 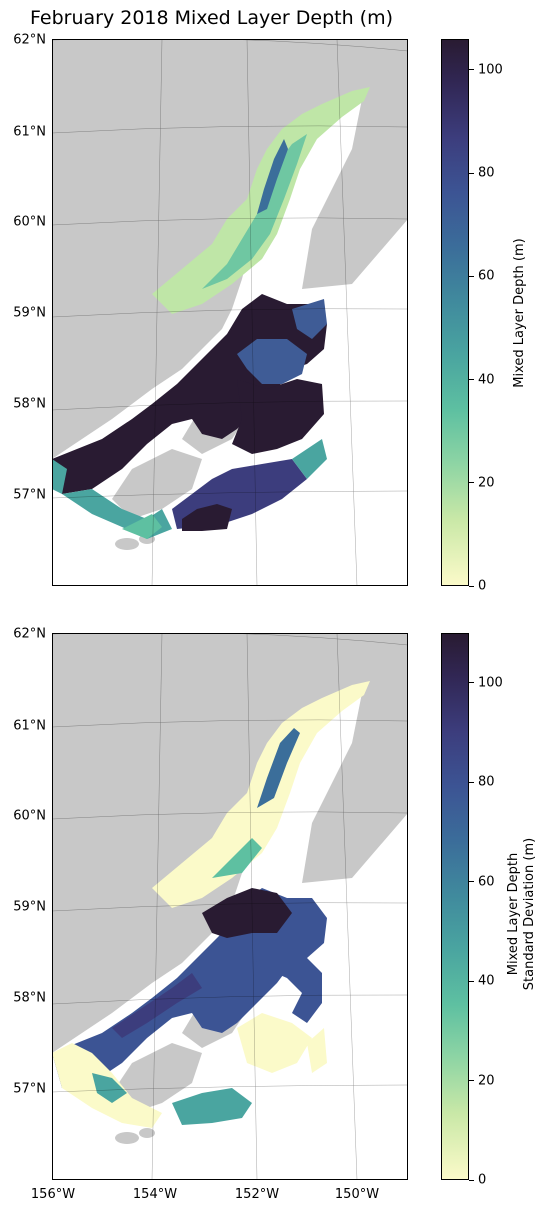 I want to click on colorbar-std, so click(x=455, y=906).